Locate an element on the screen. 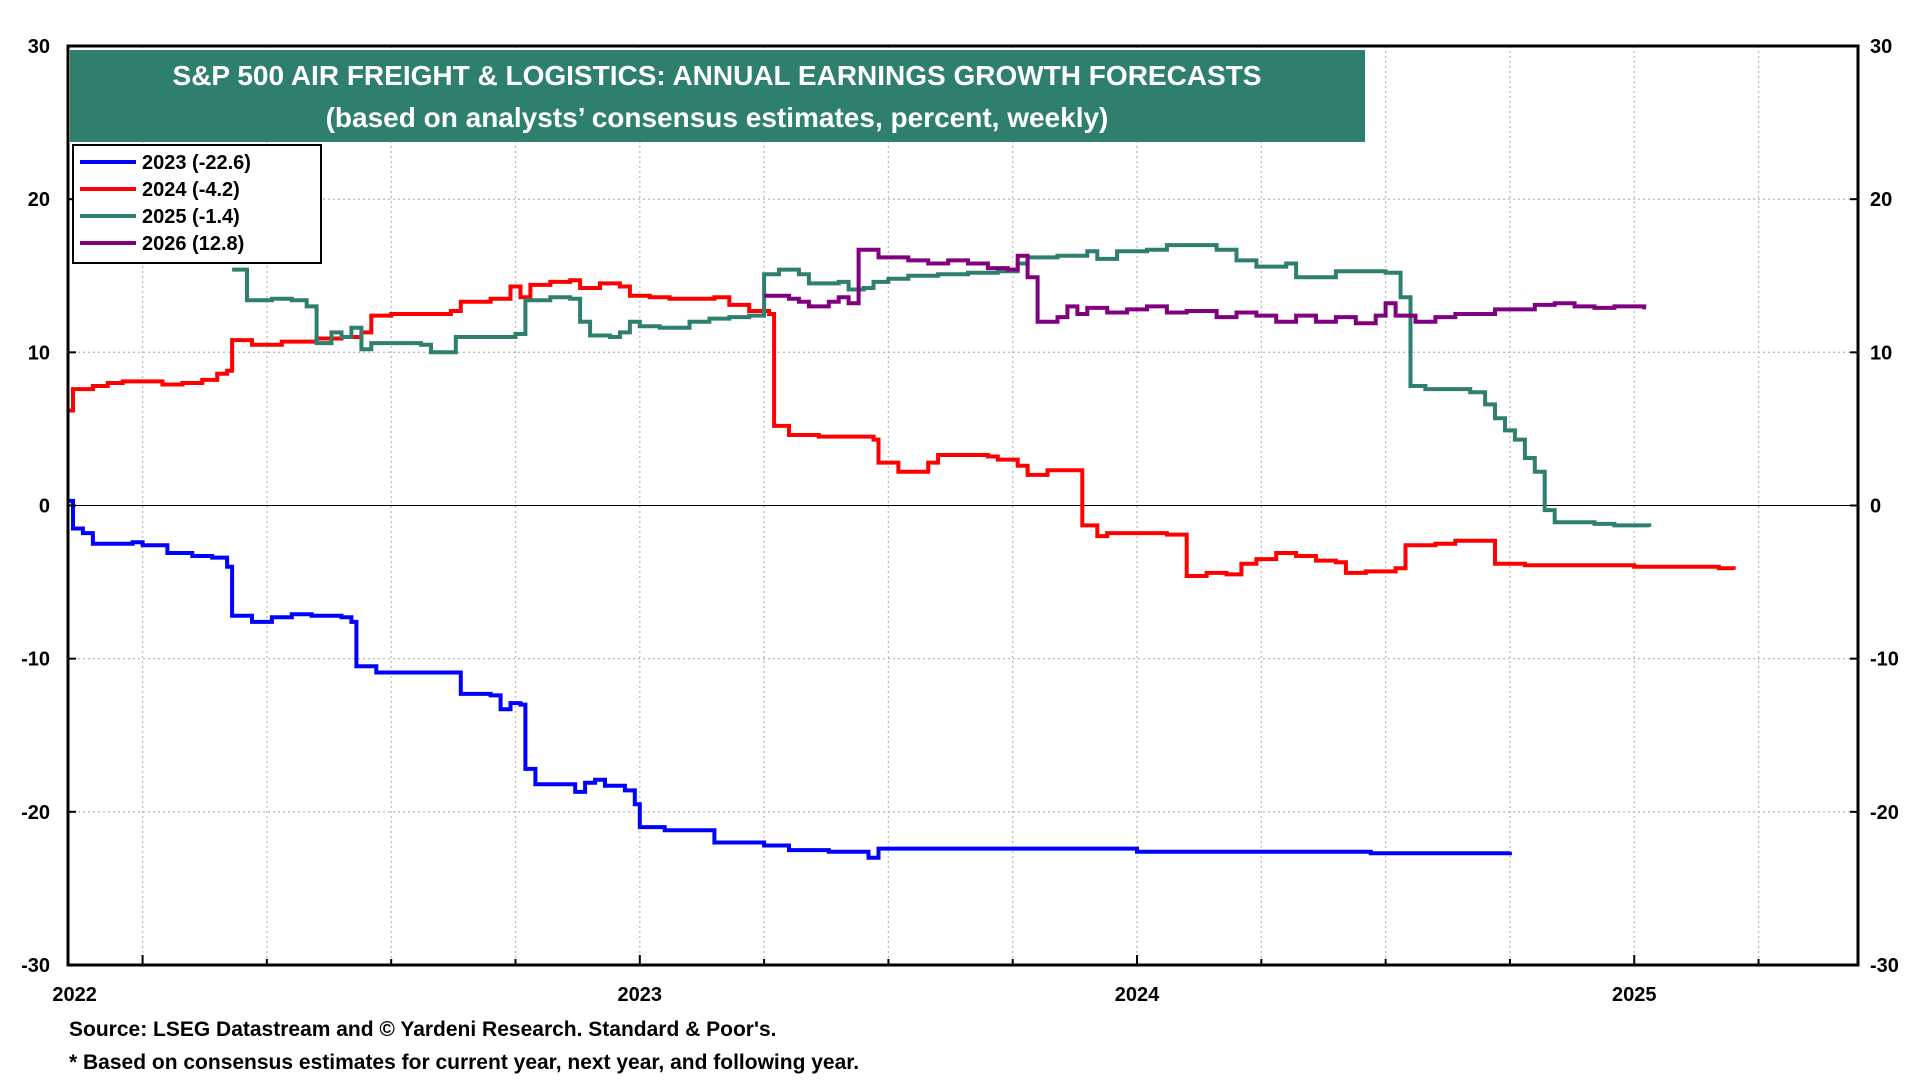 This screenshot has height=1080, width=1920. x-tick-label: 2025 is located at coordinates (1634, 995).